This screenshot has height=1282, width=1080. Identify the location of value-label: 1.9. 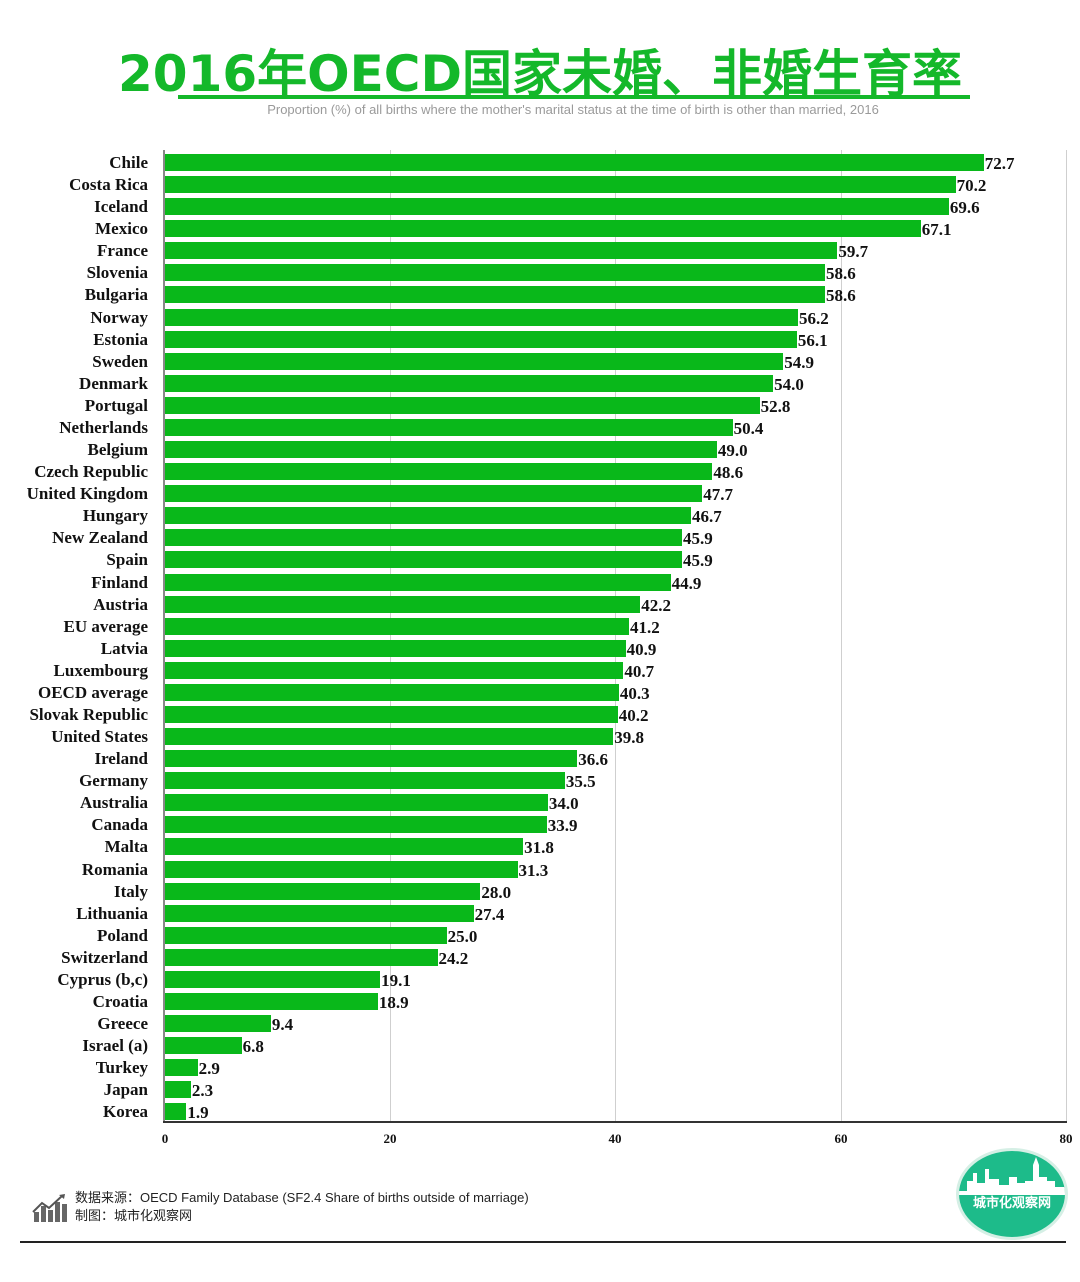
(198, 1113).